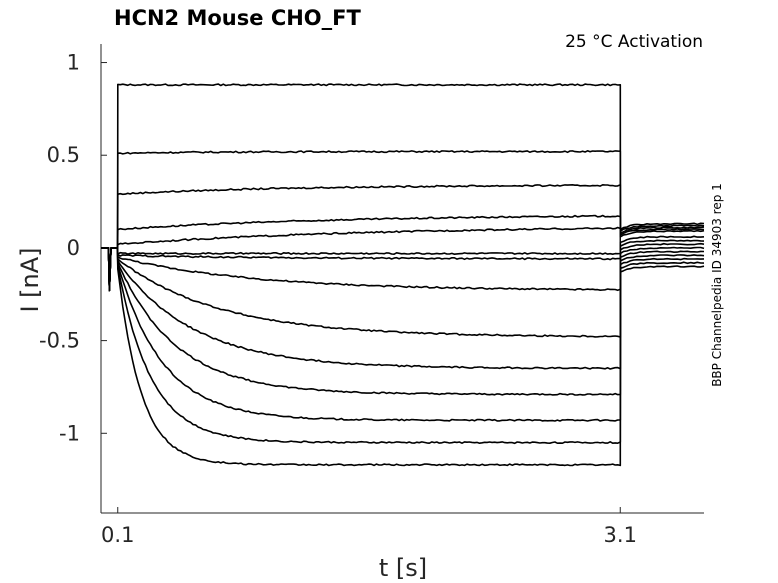 The height and width of the screenshot is (583, 778). Describe the element at coordinates (634, 42) in the screenshot. I see `chart-subtitle: 25 °C Activation` at that location.